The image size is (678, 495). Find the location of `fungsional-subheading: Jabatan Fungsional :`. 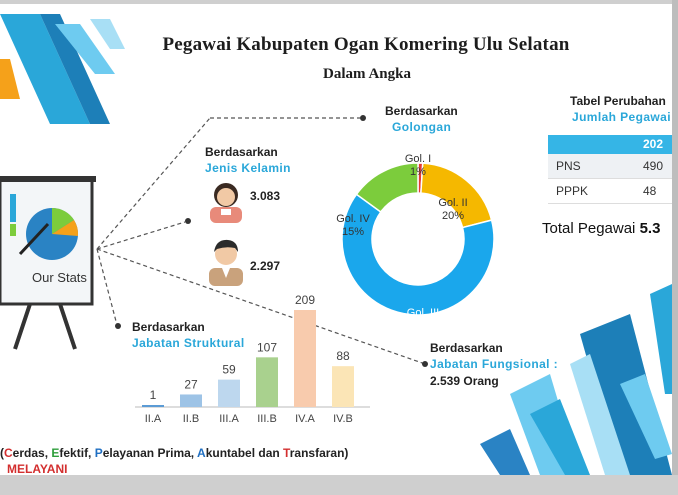

fungsional-subheading: Jabatan Fungsional : is located at coordinates (494, 364).